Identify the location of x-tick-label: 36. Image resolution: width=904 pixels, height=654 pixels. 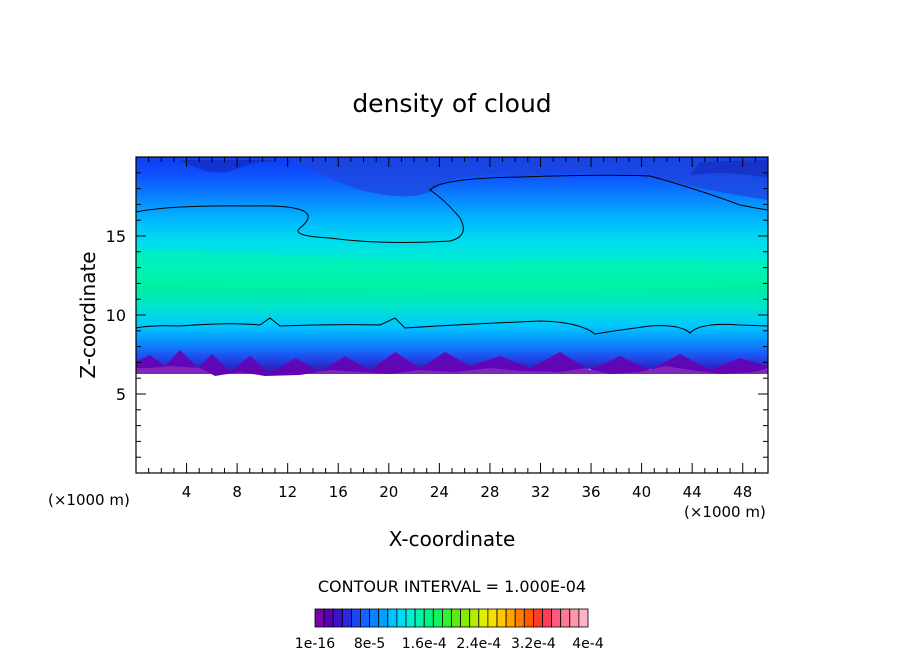
(590, 492).